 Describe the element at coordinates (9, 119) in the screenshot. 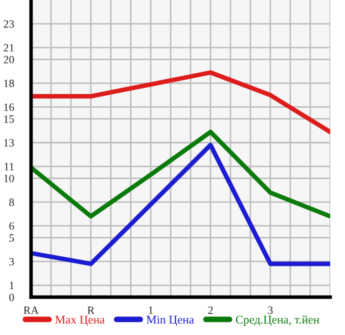

I see `y-tick-label: 15` at that location.